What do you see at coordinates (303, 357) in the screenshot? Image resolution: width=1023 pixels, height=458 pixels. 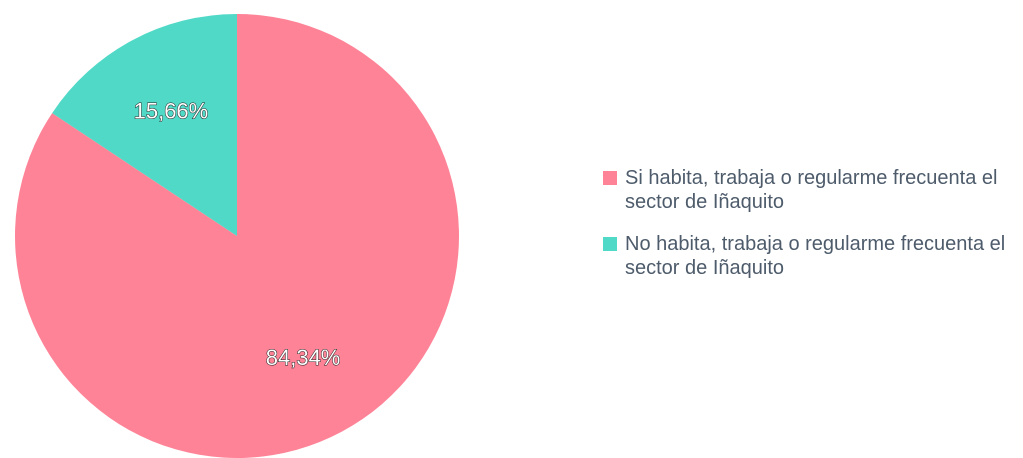 I see `slice-label: 84,34%` at bounding box center [303, 357].